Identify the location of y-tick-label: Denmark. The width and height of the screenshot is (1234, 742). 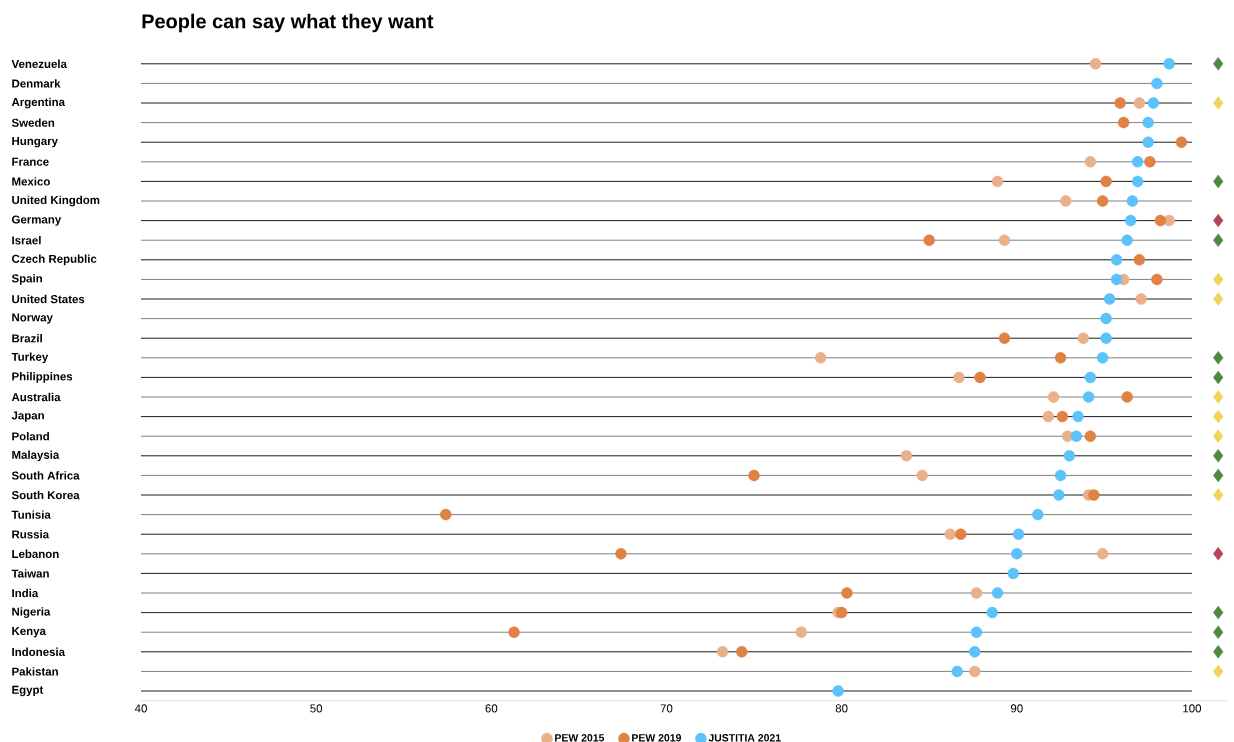
(36, 83).